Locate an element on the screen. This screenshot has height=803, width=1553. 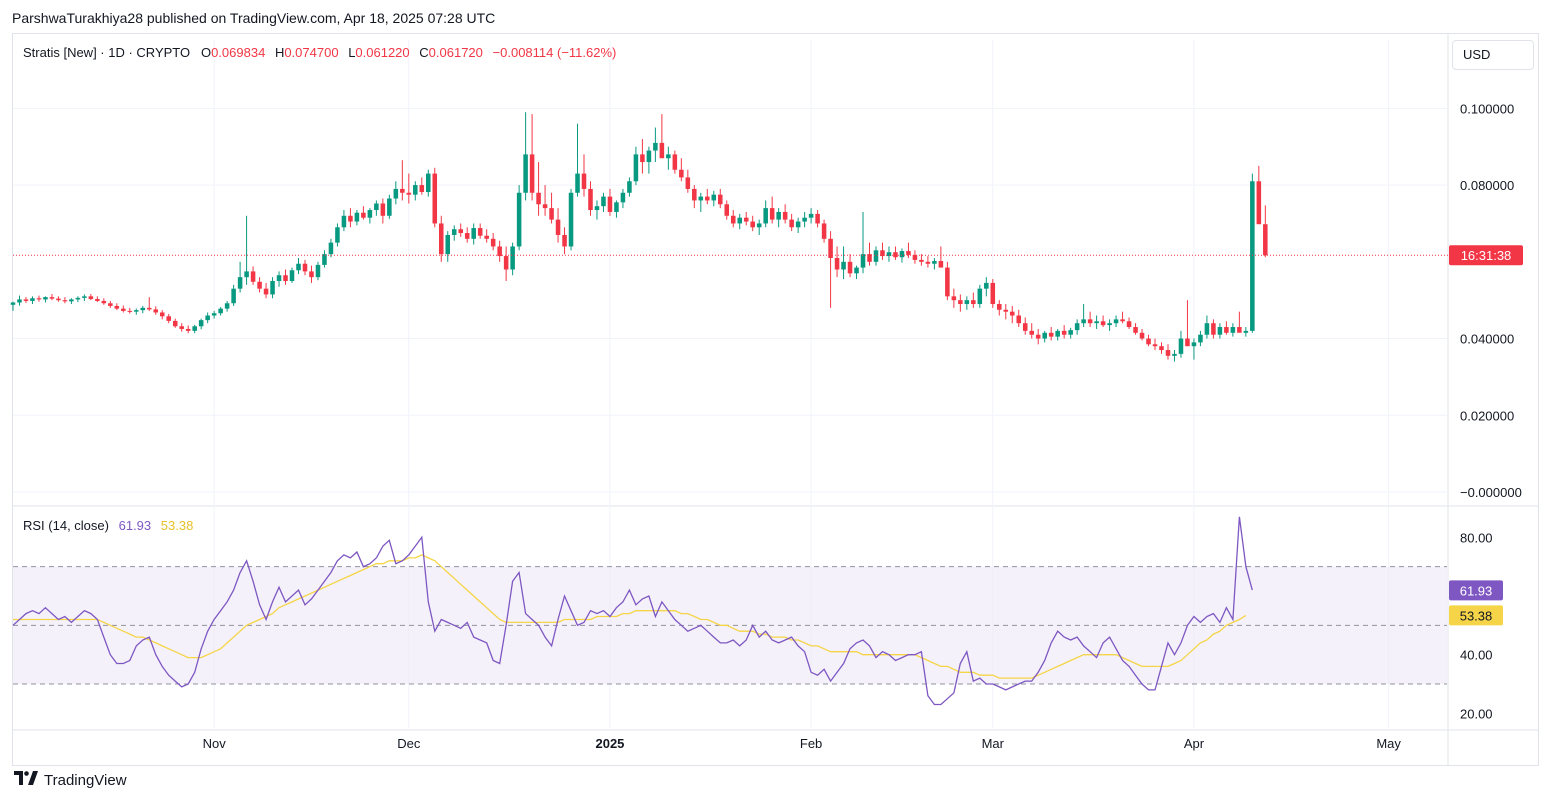
open-value: 0.069834 is located at coordinates (238, 52).